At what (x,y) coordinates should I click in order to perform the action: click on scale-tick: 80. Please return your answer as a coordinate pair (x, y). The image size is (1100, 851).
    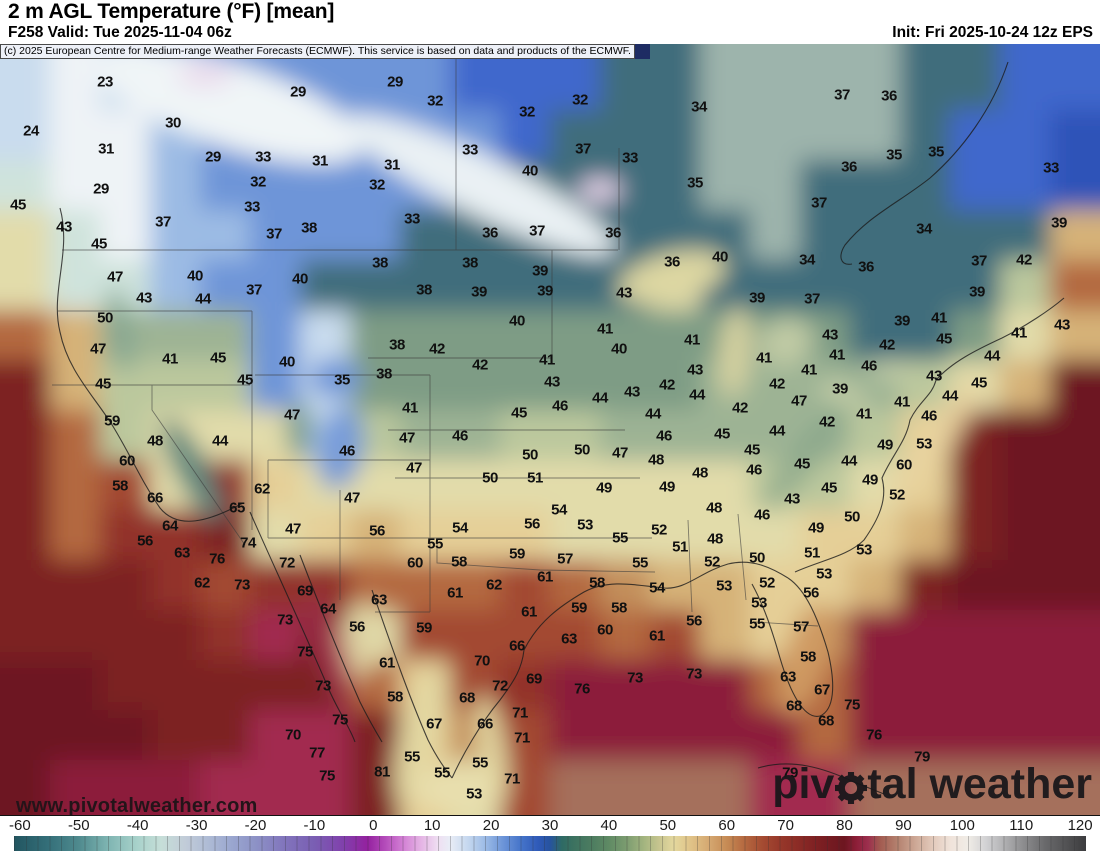
    Looking at the image, I should click on (844, 825).